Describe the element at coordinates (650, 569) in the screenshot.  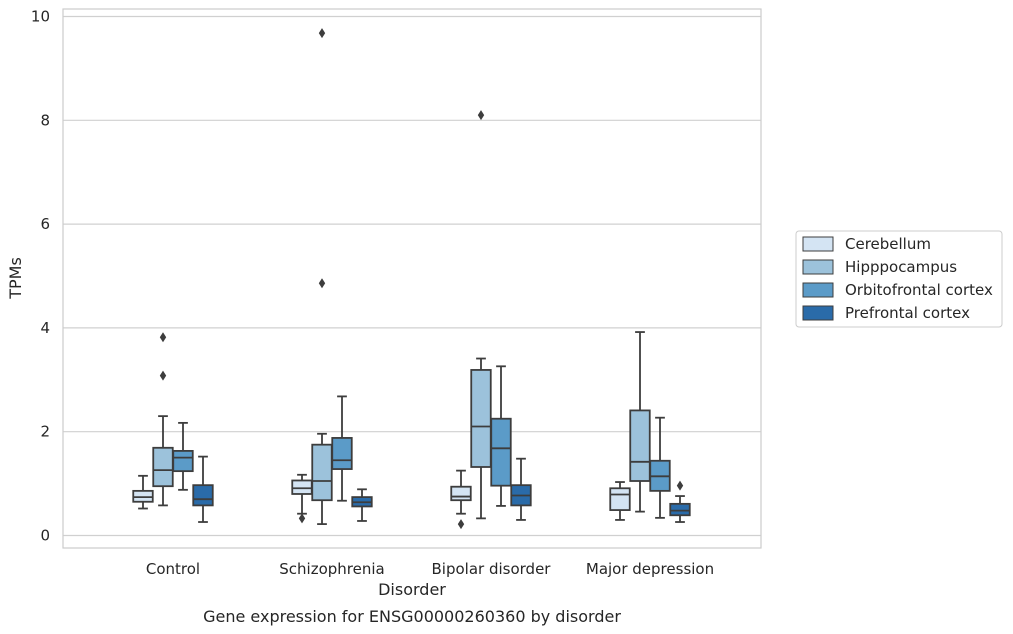
I see `x-tick-label: Major depression` at that location.